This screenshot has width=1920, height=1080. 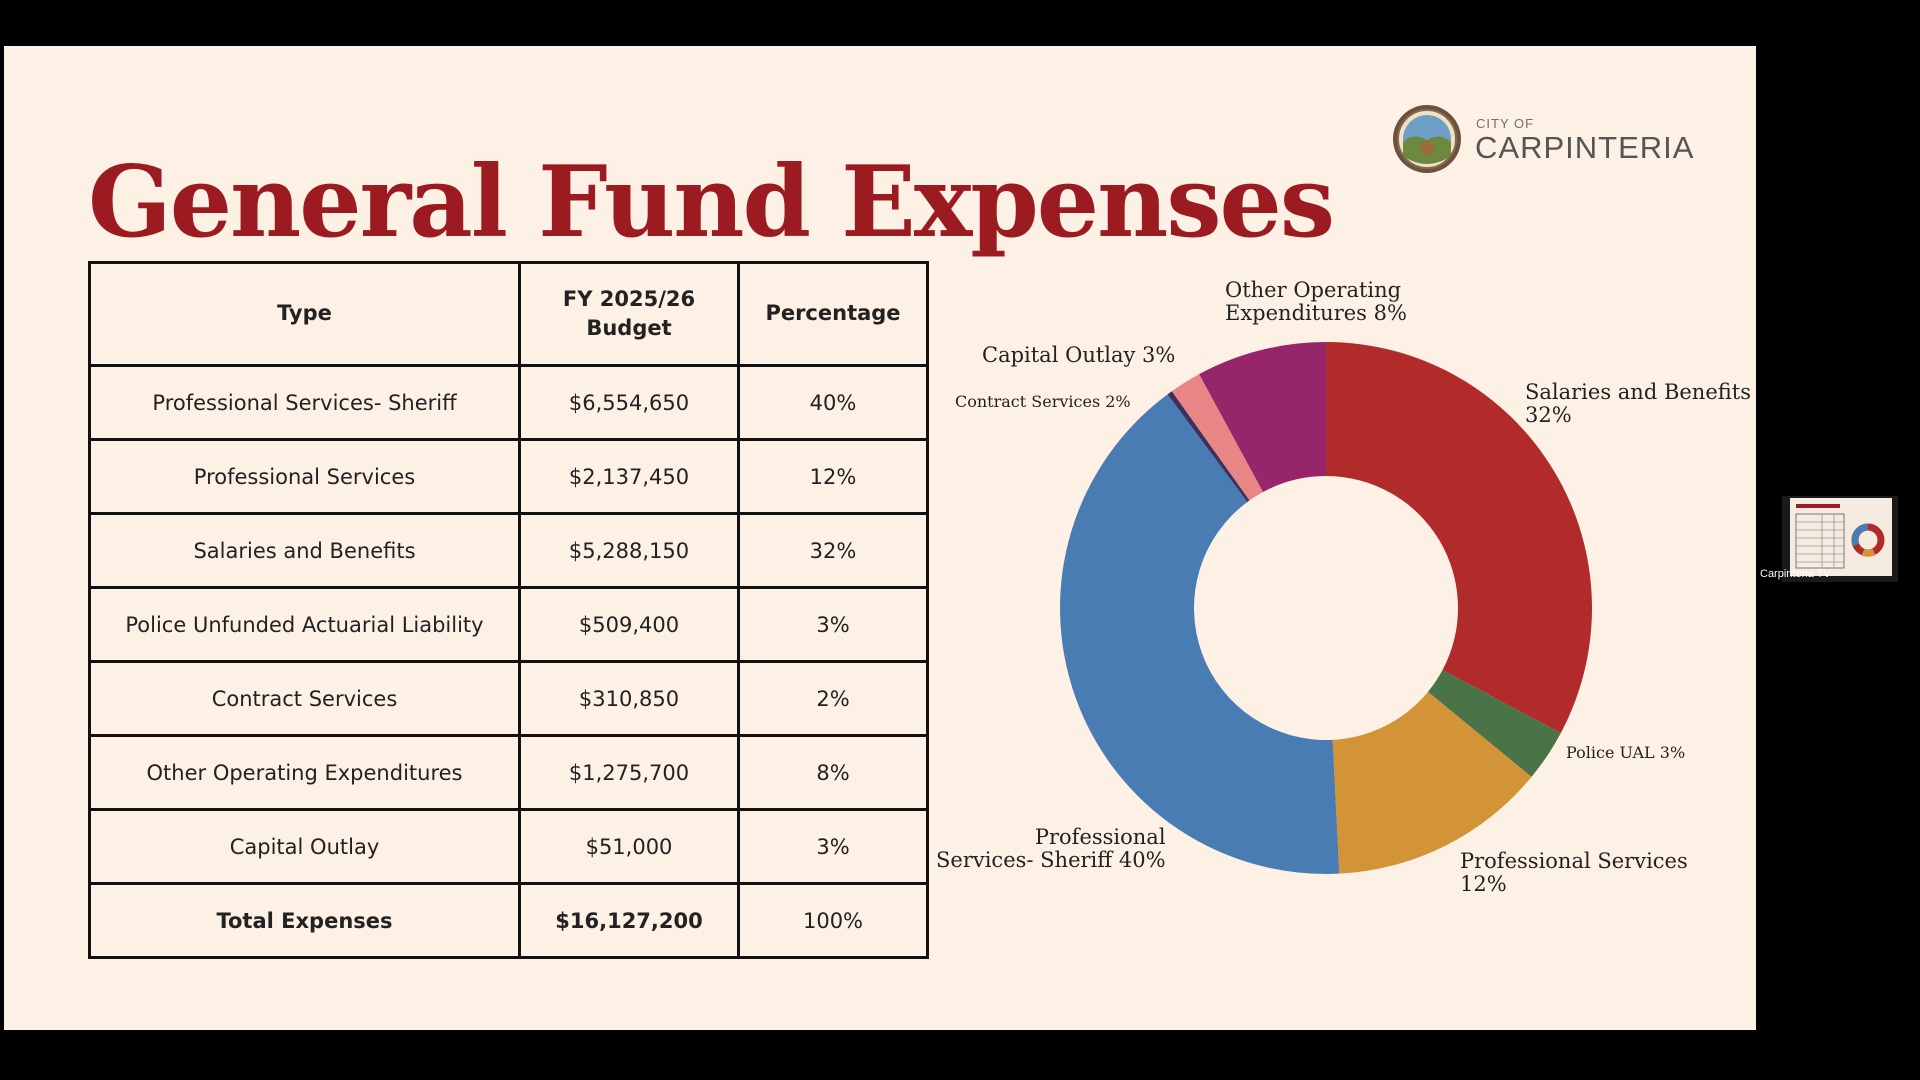 I want to click on cell-total-budget: $16,127,200, so click(x=629, y=920).